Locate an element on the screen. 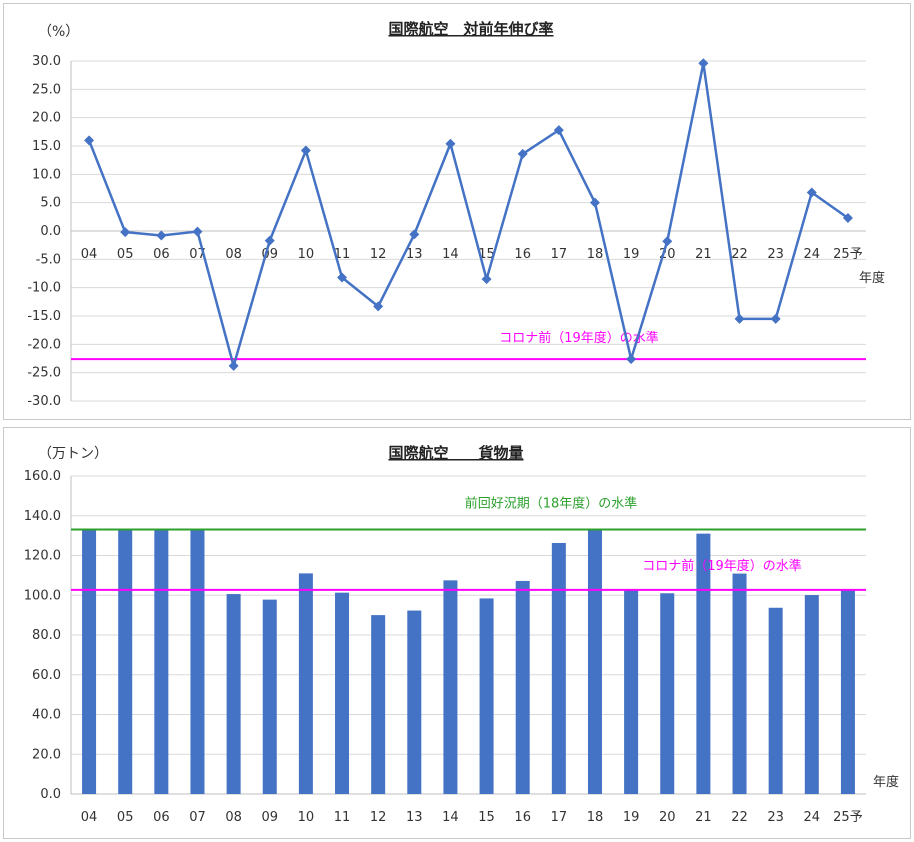 This screenshot has width=914, height=842. y-axis-unit: （万トン） is located at coordinates (73, 454).